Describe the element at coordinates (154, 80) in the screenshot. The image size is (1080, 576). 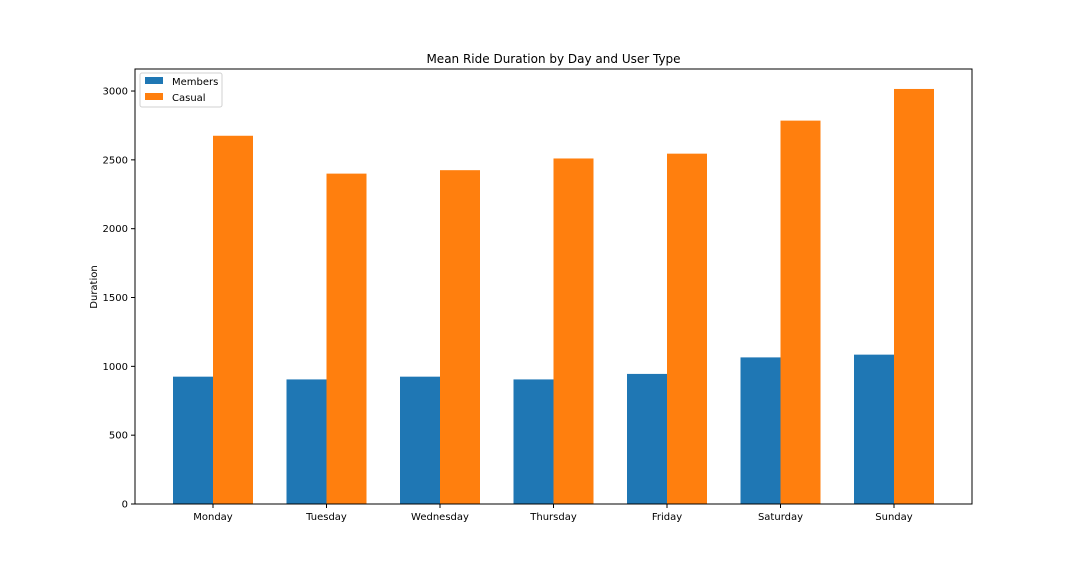
I see `legend-swatch-members` at that location.